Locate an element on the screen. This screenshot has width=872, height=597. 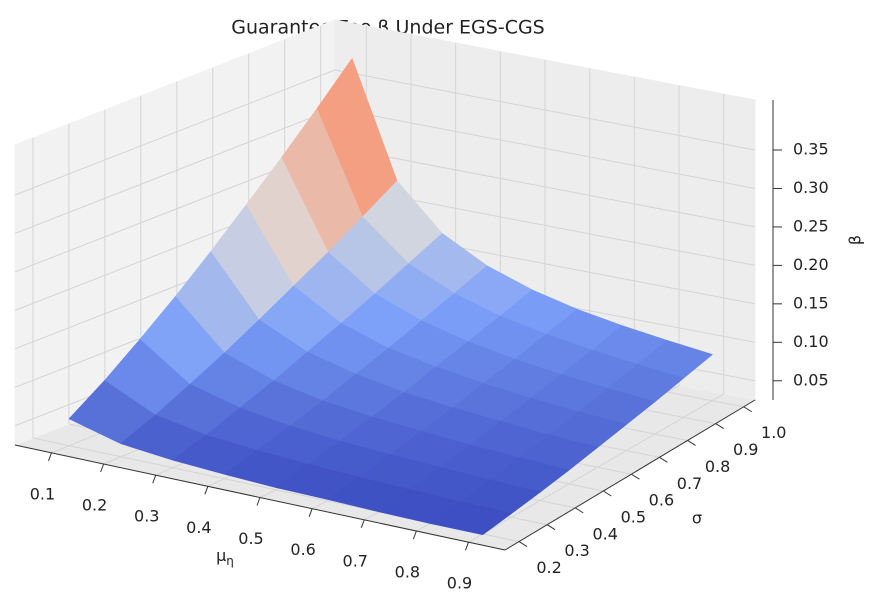
y-axis-label: σ is located at coordinates (697, 518).